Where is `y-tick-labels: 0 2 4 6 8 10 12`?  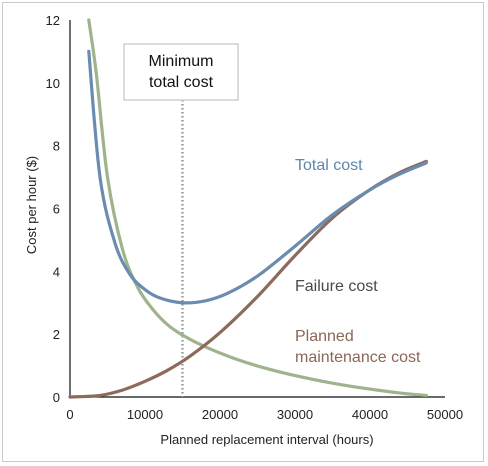 y-tick-labels: 0 2 4 6 8 10 12 is located at coordinates (53, 209).